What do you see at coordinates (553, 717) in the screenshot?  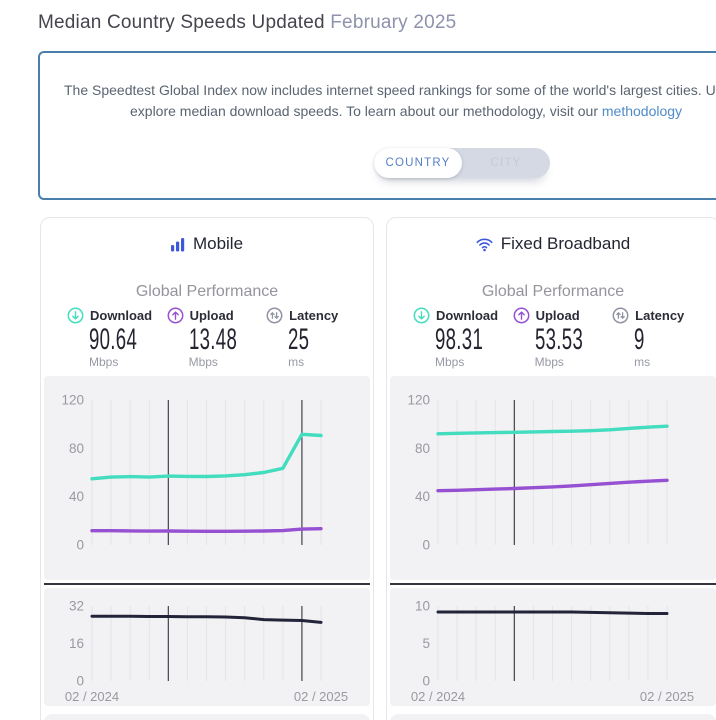 I see `fixed-next-section-stub` at bounding box center [553, 717].